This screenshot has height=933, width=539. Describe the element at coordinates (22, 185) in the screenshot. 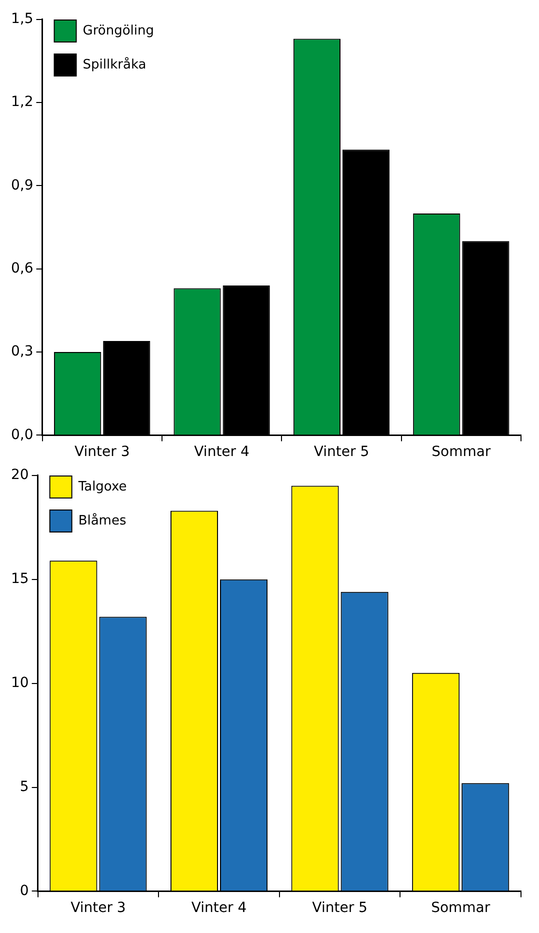

I see `y-tick-label: 0,9` at that location.